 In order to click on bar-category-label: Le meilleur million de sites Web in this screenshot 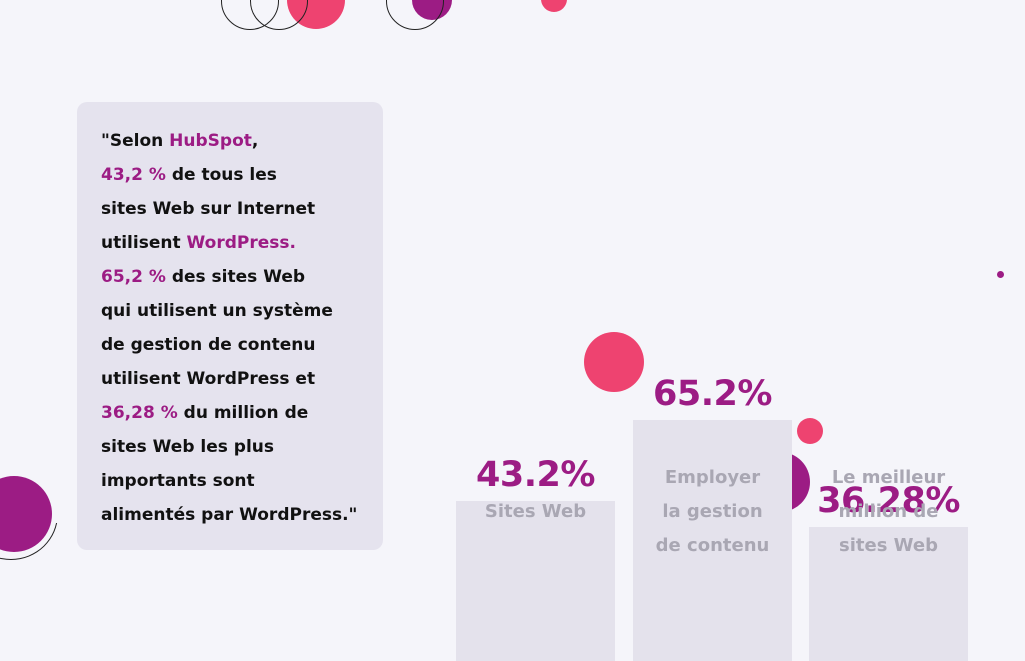, I will do `click(889, 512)`.